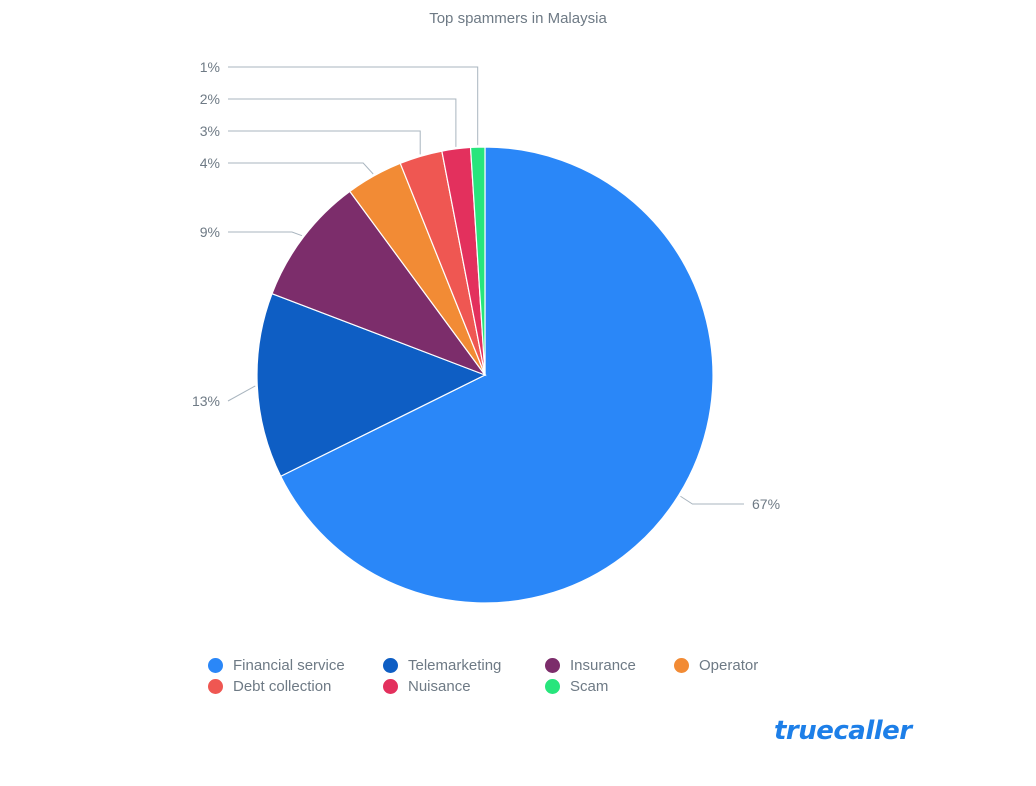 The width and height of the screenshot is (1036, 786). Describe the element at coordinates (282, 686) in the screenshot. I see `legend-label: Debt collection` at that location.